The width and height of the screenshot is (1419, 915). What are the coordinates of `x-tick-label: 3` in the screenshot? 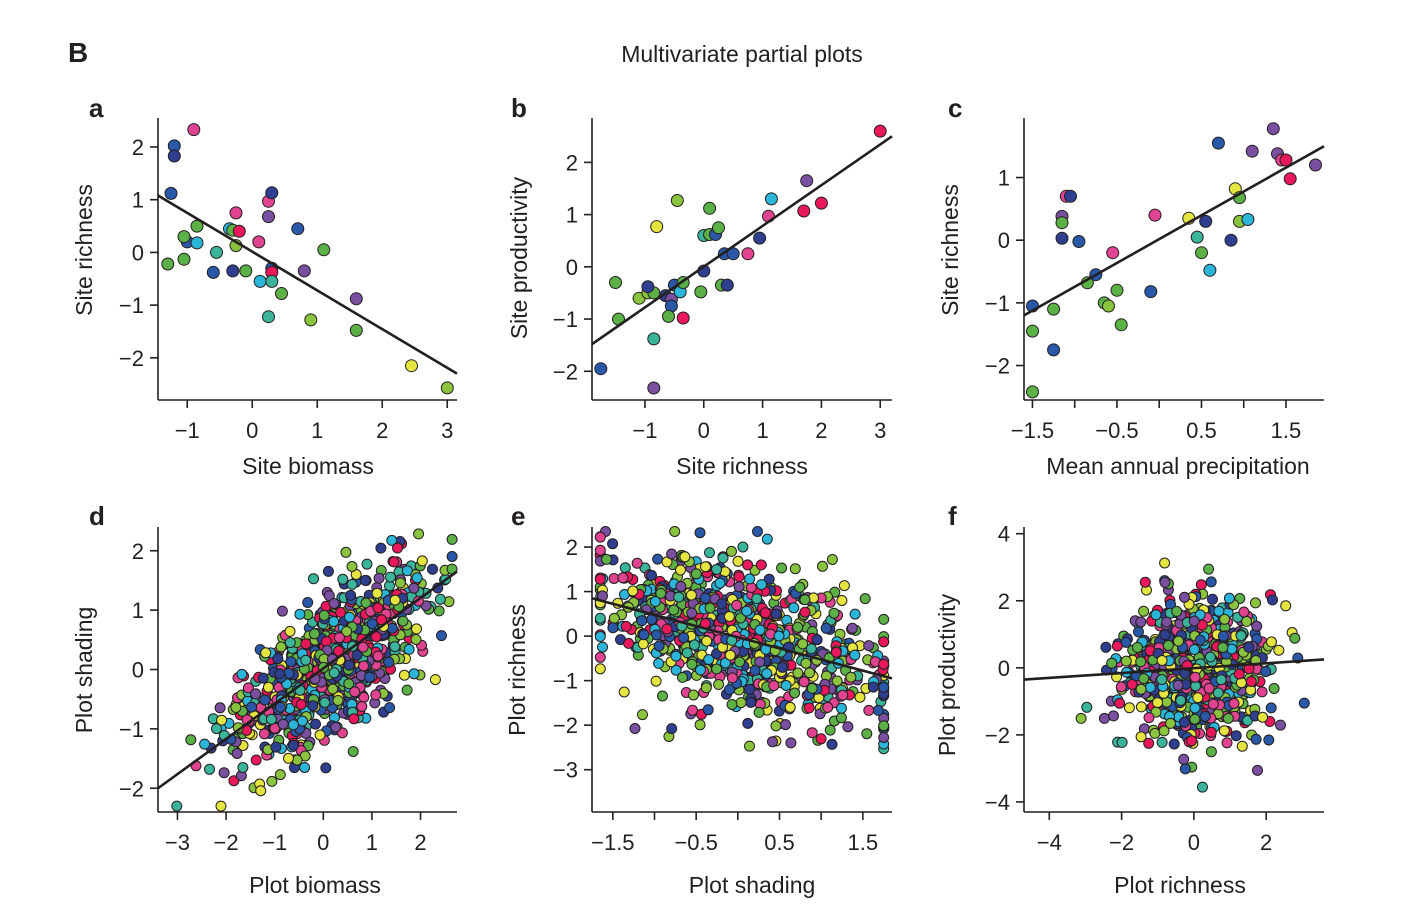 It's located at (447, 430).